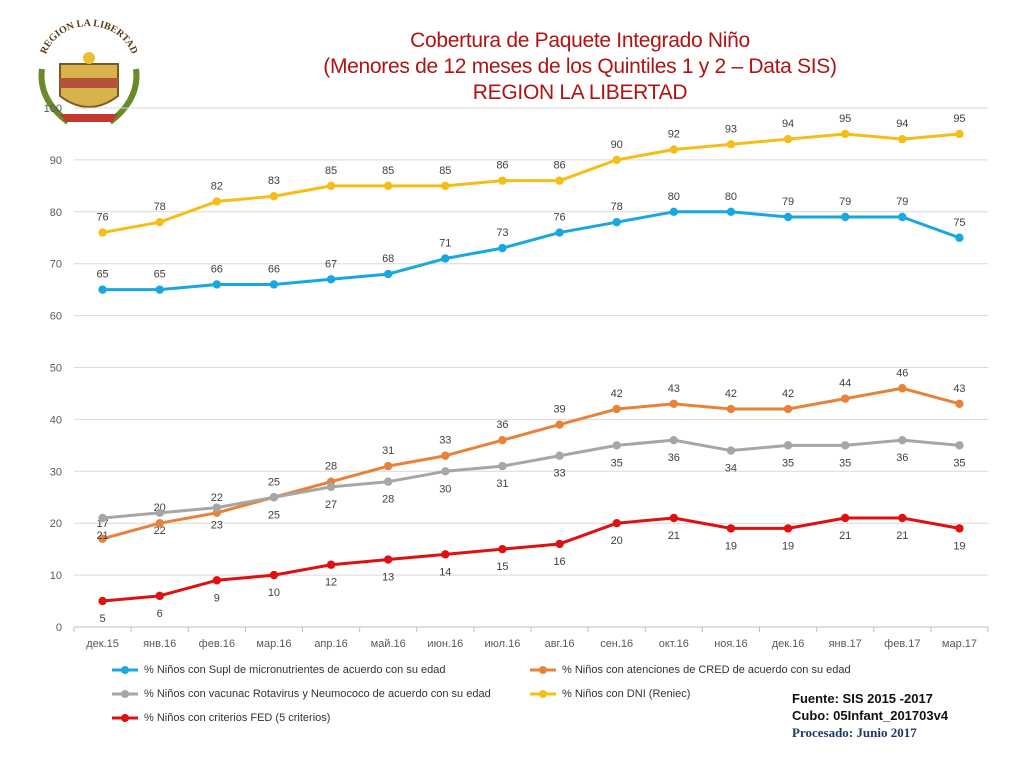 This screenshot has height=768, width=1024. I want to click on x-tick-label: апр.16, so click(330, 644).